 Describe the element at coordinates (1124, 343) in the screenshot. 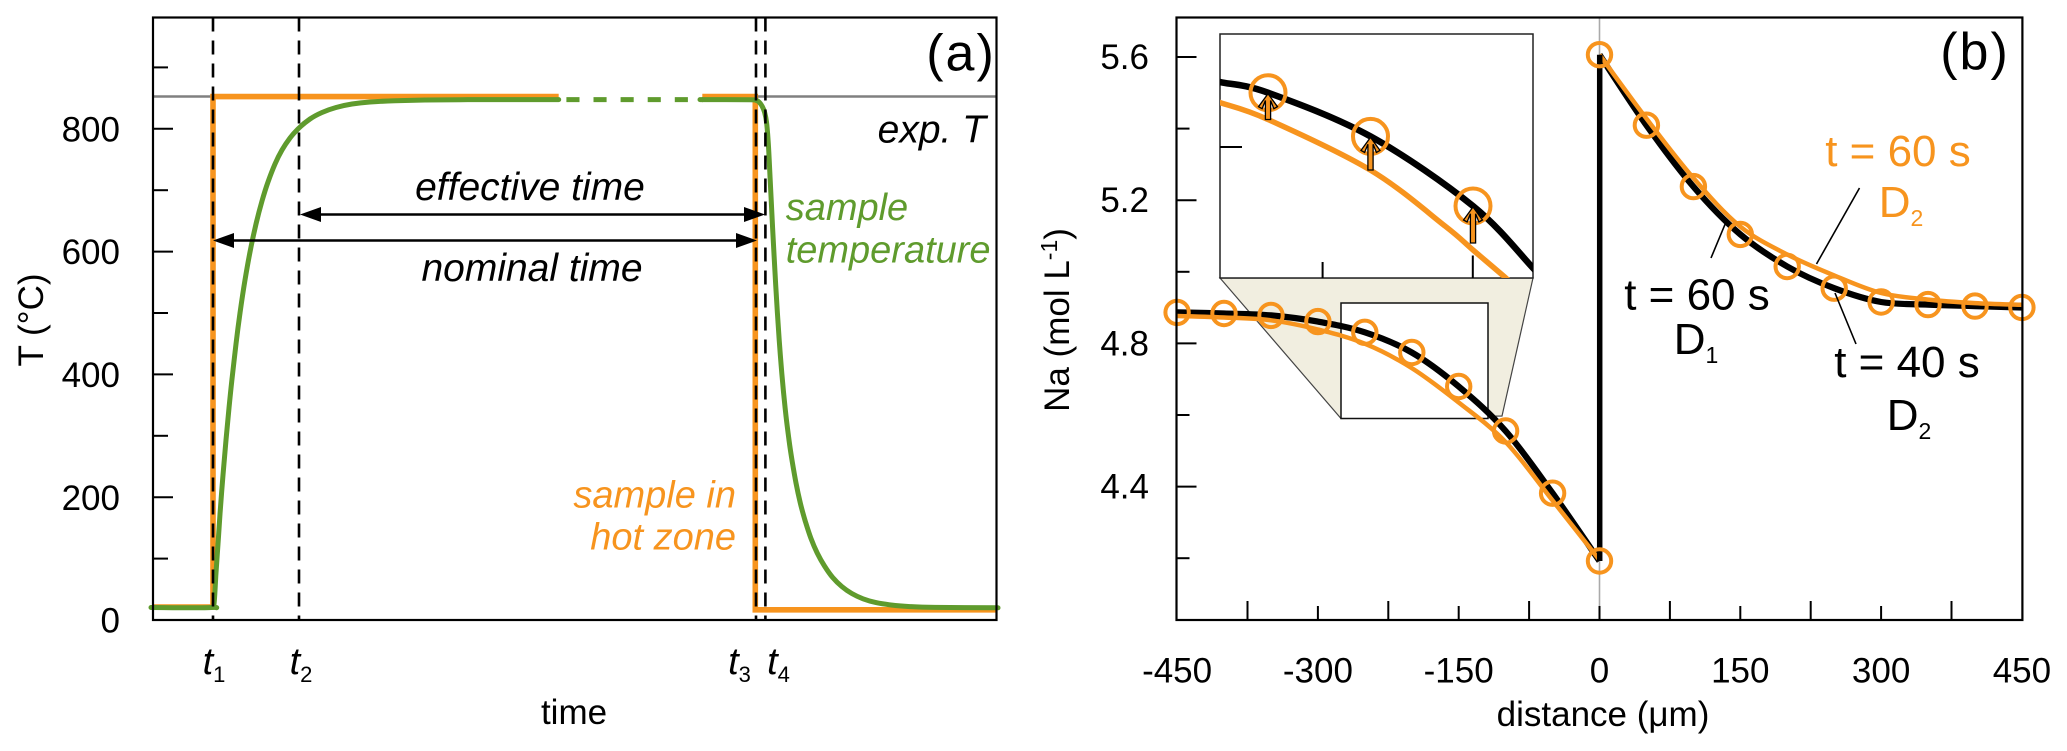

I see `svg-text: 4.8` at that location.